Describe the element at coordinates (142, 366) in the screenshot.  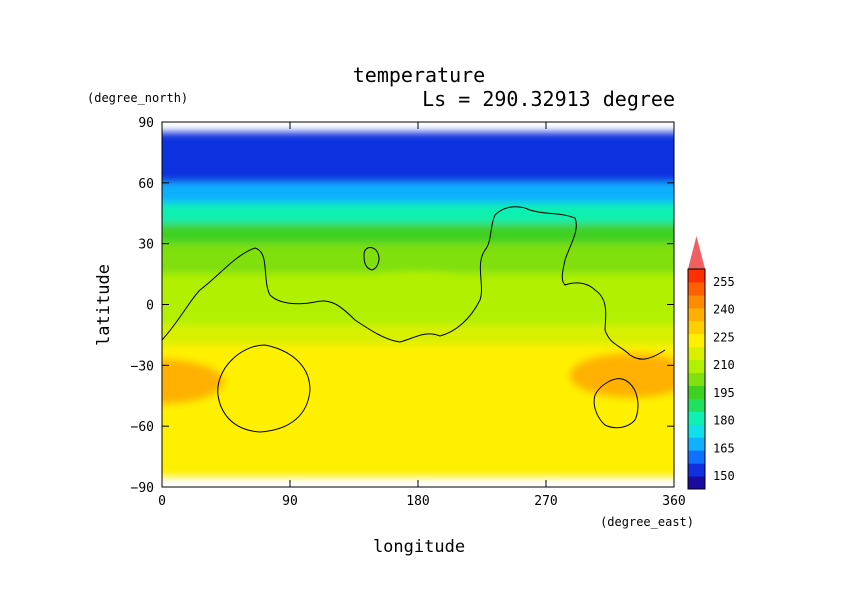
I see `y-tick-label: −30` at that location.